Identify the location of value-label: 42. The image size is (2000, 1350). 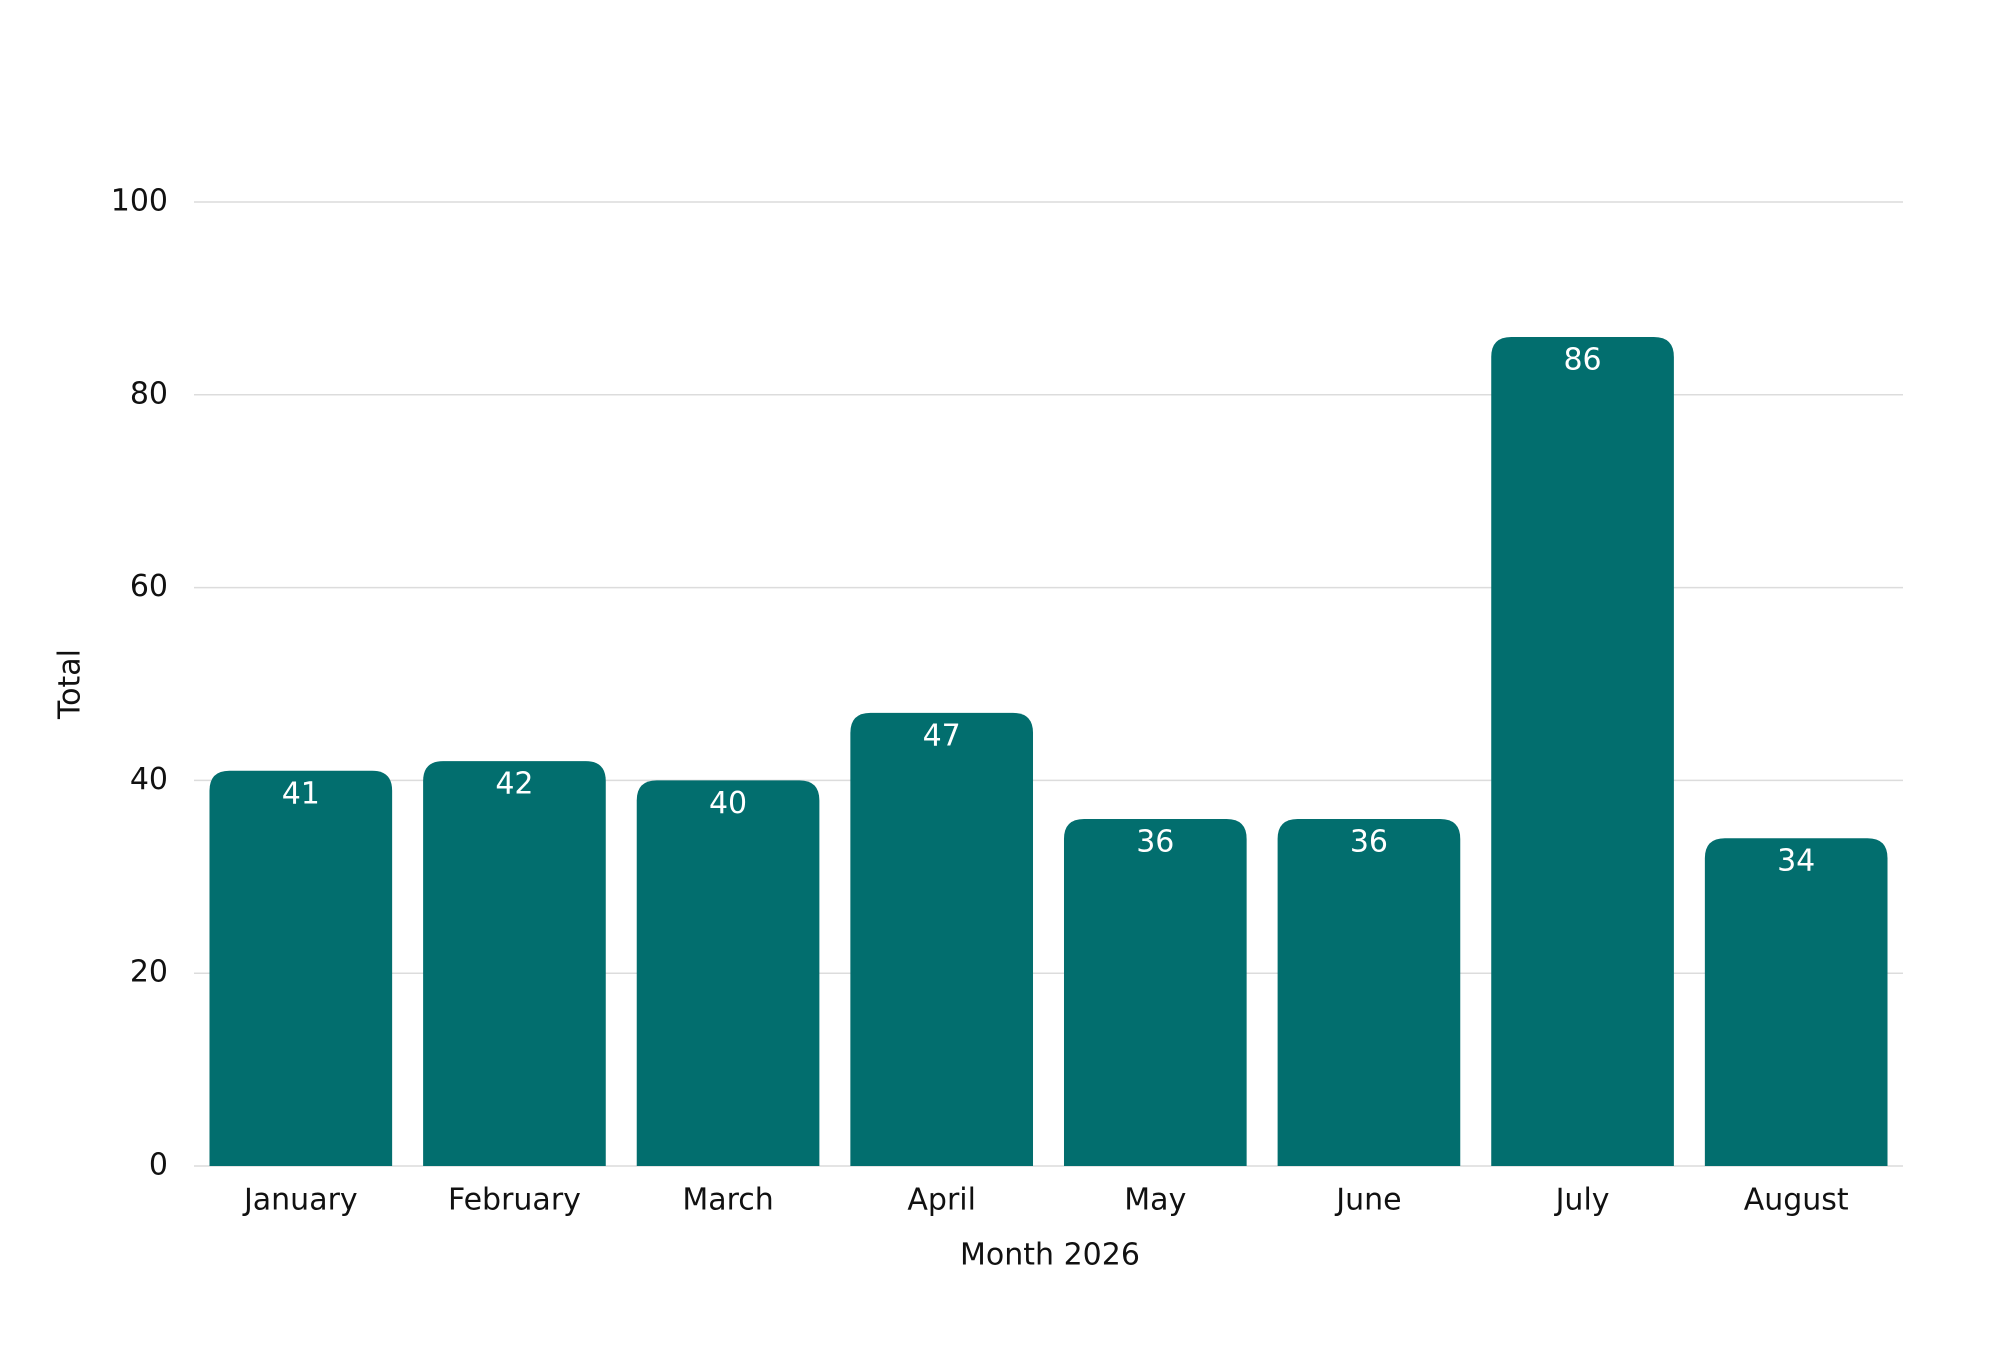
(514, 784).